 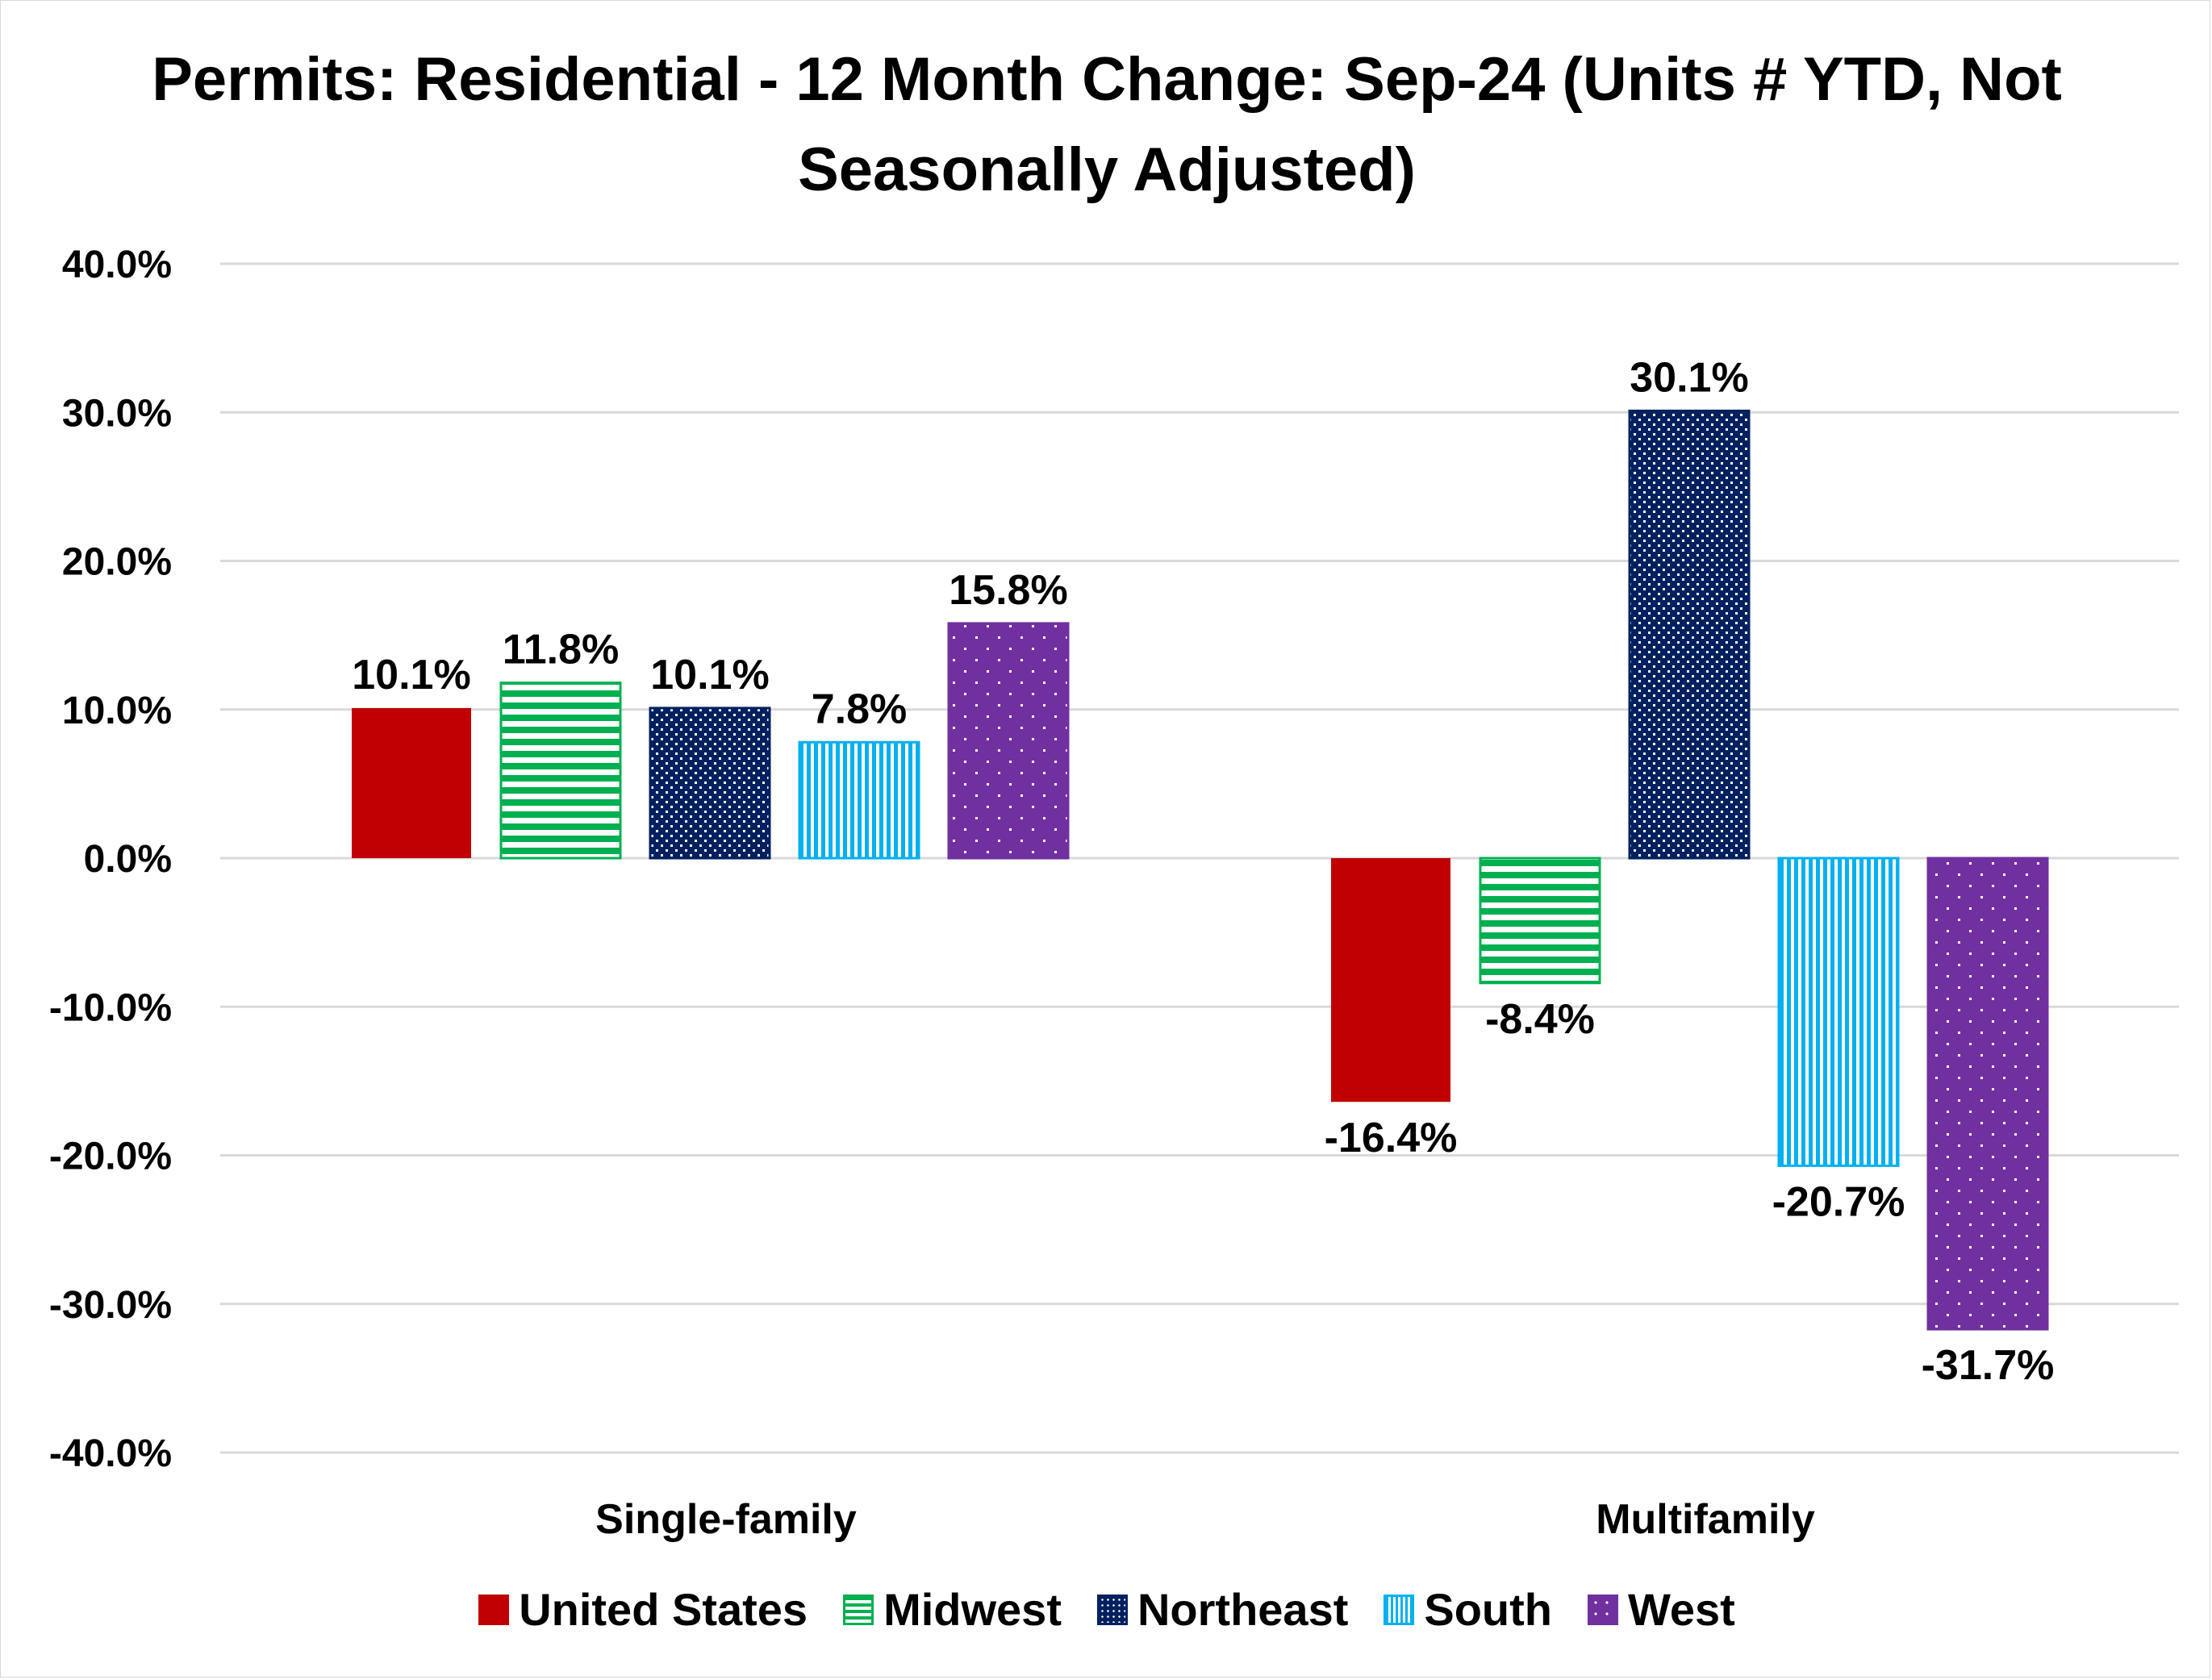 What do you see at coordinates (663, 1610) in the screenshot?
I see `legend-label: United States` at bounding box center [663, 1610].